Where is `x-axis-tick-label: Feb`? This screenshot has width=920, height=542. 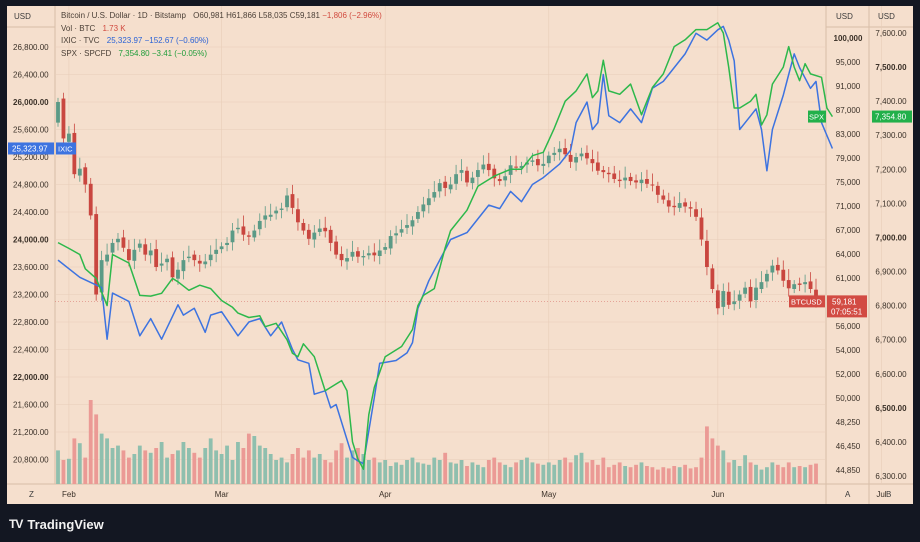 x-axis-tick-label: Feb is located at coordinates (69, 494).